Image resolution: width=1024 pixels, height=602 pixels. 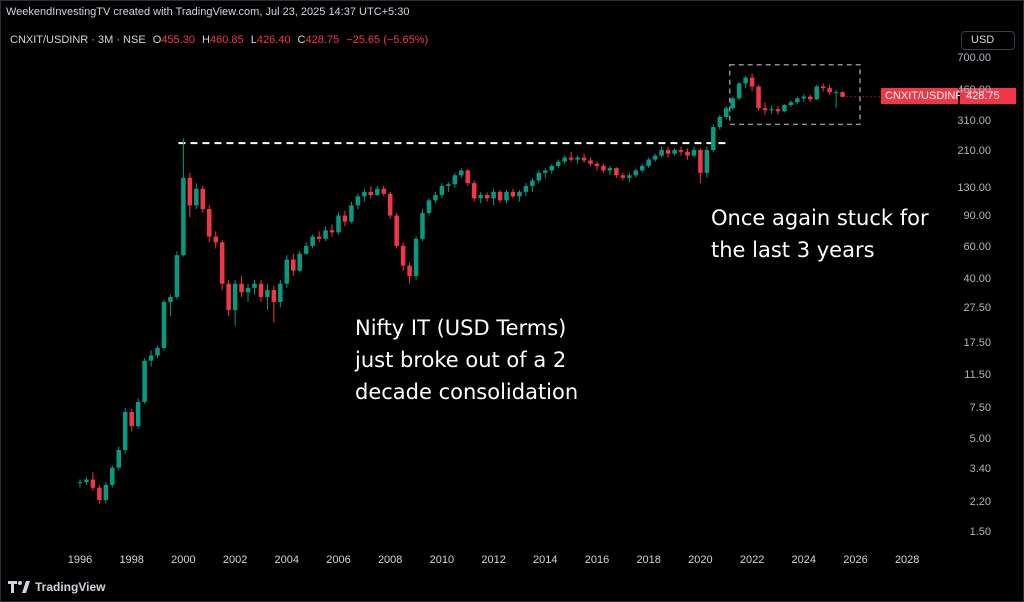 I want to click on tradingview-logo-icon, so click(x=19, y=587).